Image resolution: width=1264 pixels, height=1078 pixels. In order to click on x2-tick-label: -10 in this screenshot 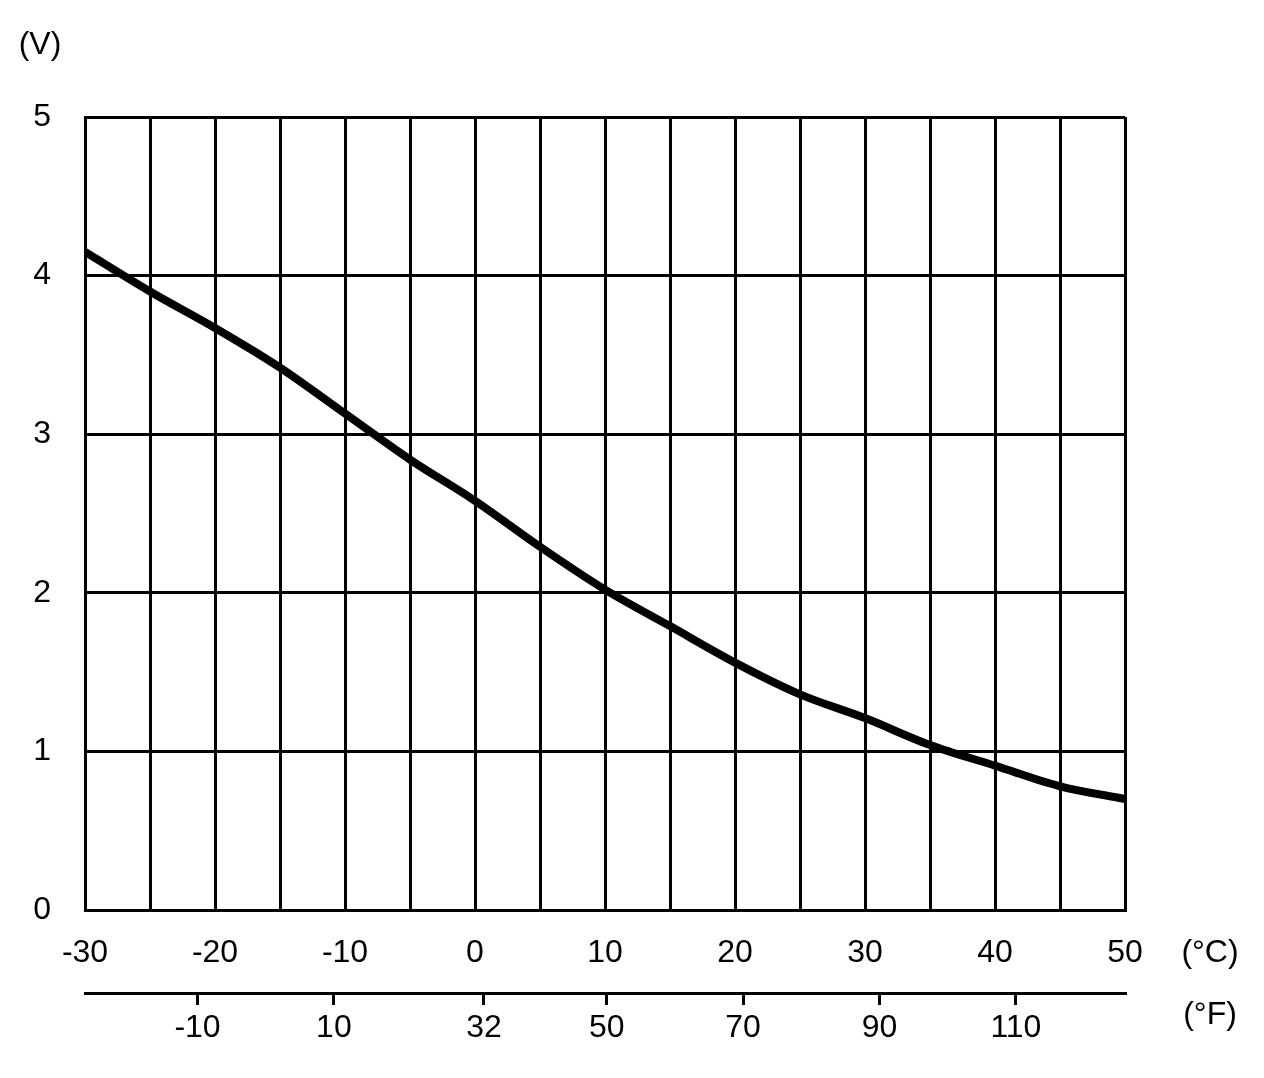, I will do `click(197, 1026)`.